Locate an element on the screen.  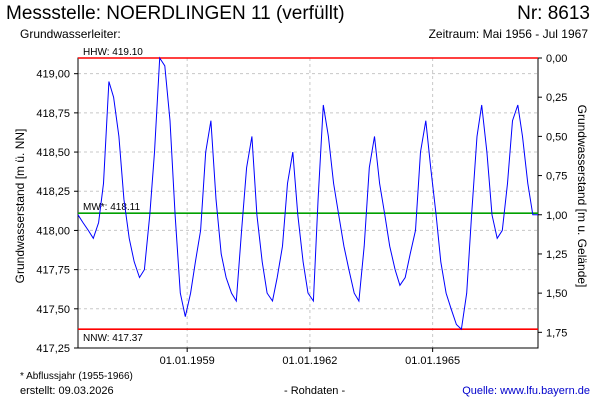
y-tick-label: 418,00 is located at coordinates (53, 231).